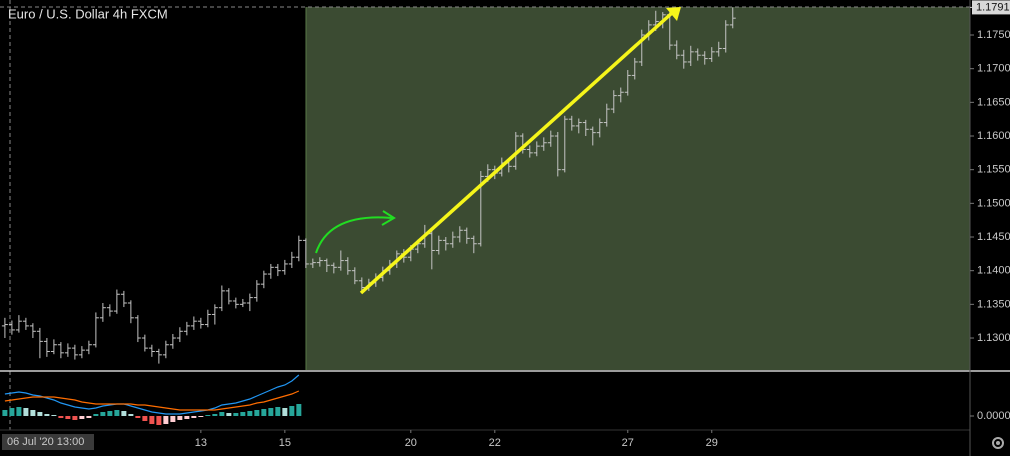 The height and width of the screenshot is (456, 1010). Describe the element at coordinates (388, 218) in the screenshot. I see `green-arrow-head` at that location.